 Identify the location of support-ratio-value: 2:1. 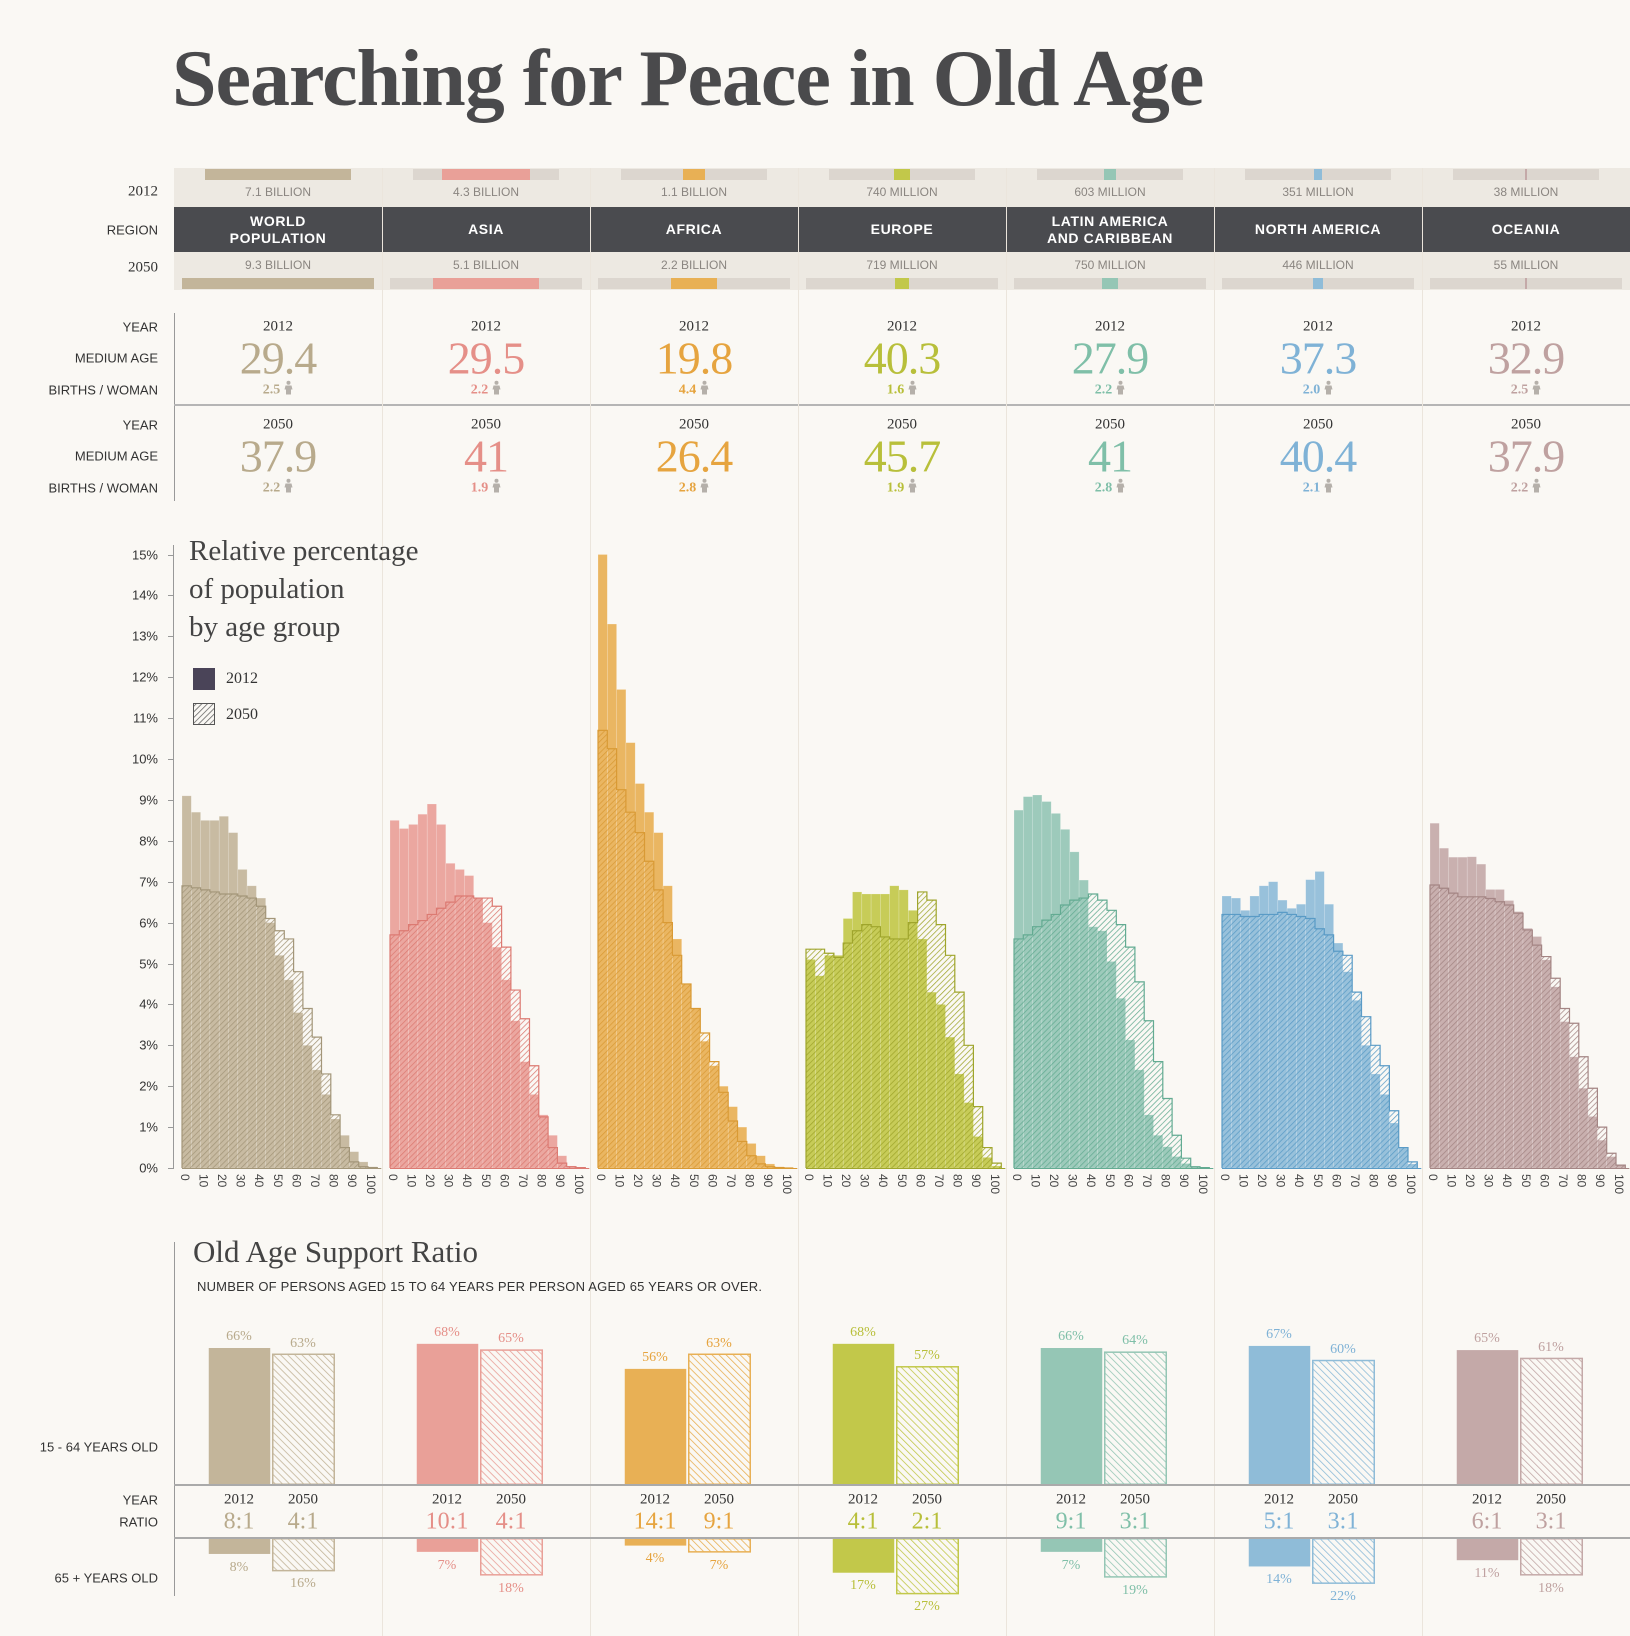
(927, 1521).